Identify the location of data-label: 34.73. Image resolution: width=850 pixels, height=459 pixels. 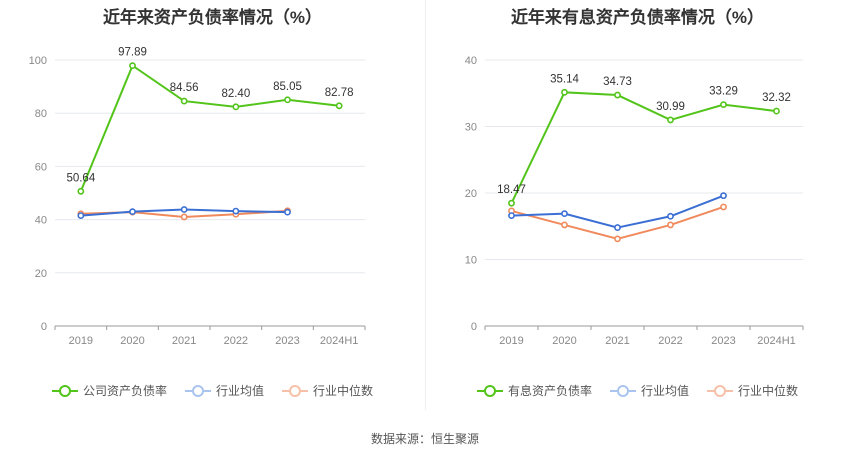
(617, 82).